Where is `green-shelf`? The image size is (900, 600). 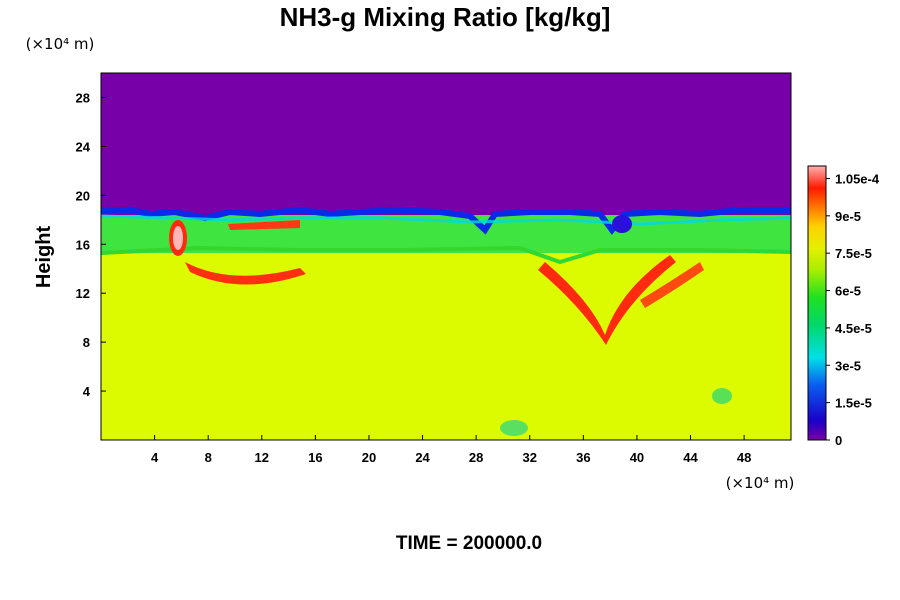
green-shelf is located at coordinates (446, 255).